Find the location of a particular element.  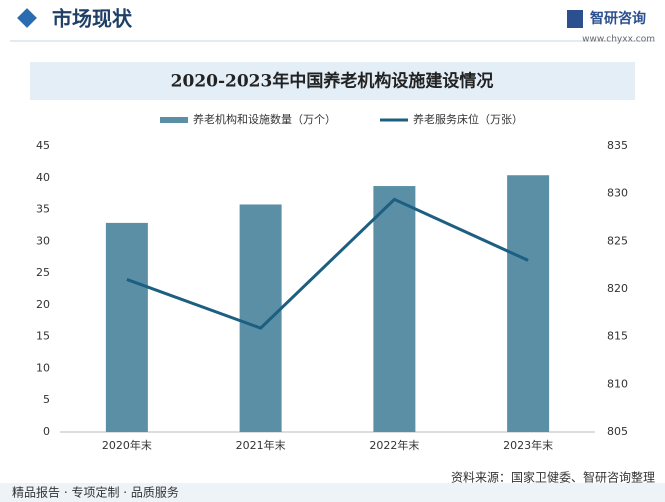

y-tick-label: 30 is located at coordinates (43, 240).